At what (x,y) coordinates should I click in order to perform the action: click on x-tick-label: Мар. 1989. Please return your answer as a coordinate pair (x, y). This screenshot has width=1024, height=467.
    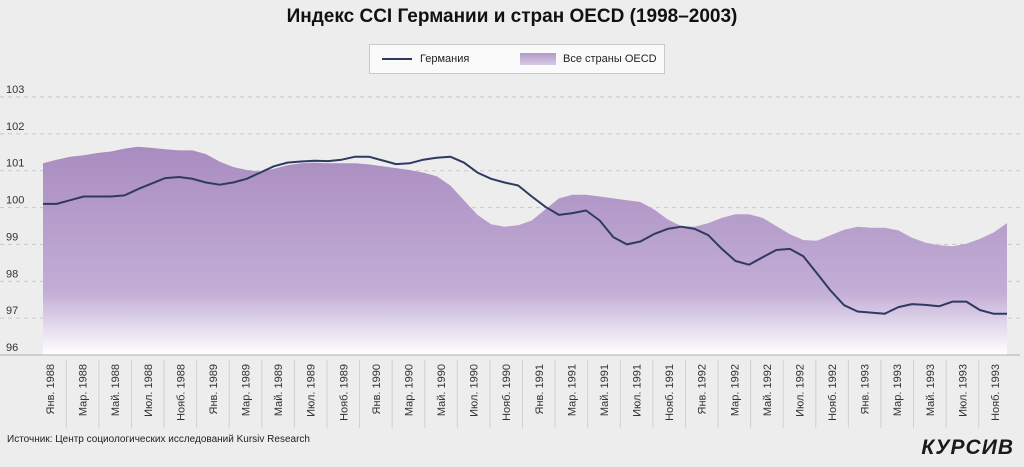
    Looking at the image, I should click on (247, 390).